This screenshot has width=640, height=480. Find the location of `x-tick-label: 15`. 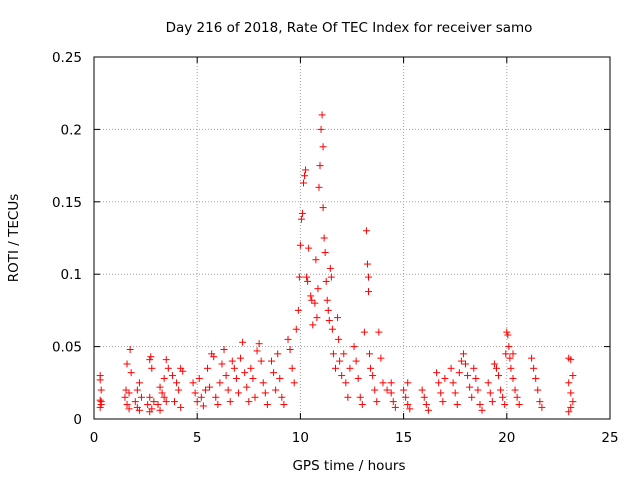

x-tick-label: 15 is located at coordinates (403, 438).